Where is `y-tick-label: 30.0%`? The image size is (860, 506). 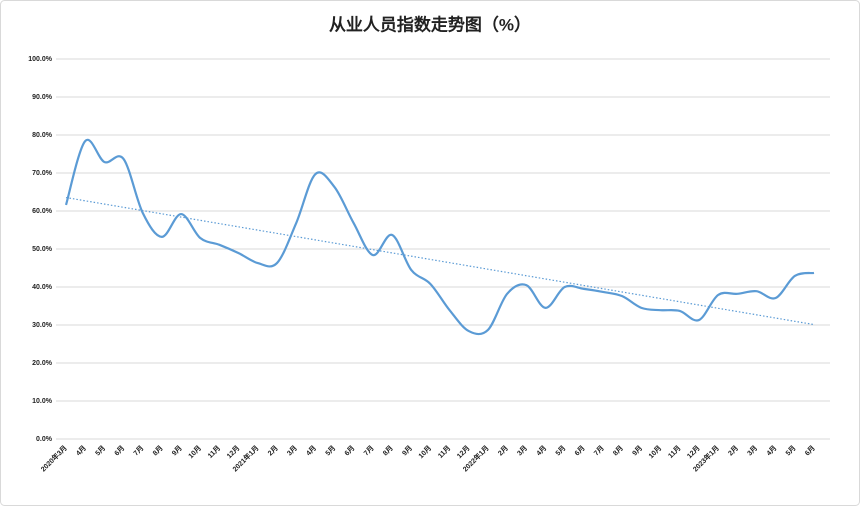
y-tick-label: 30.0% is located at coordinates (42, 325).